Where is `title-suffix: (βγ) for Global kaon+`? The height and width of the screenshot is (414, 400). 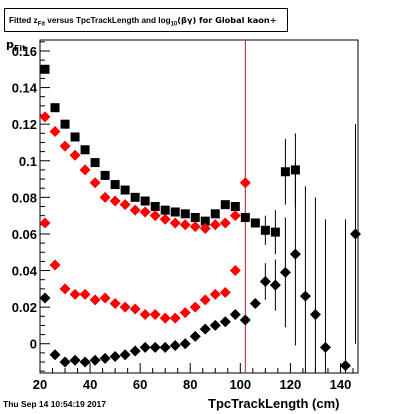
title-suffix: (βγ) for Global kaon+ is located at coordinates (227, 20).